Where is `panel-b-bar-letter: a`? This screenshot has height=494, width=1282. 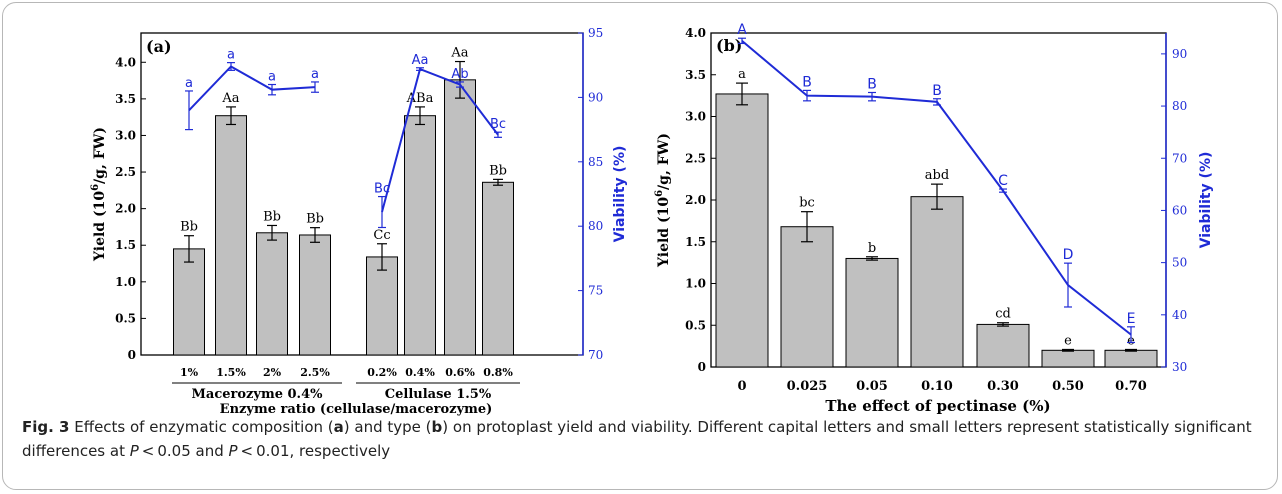
panel-b-bar-letter: a is located at coordinates (742, 74).